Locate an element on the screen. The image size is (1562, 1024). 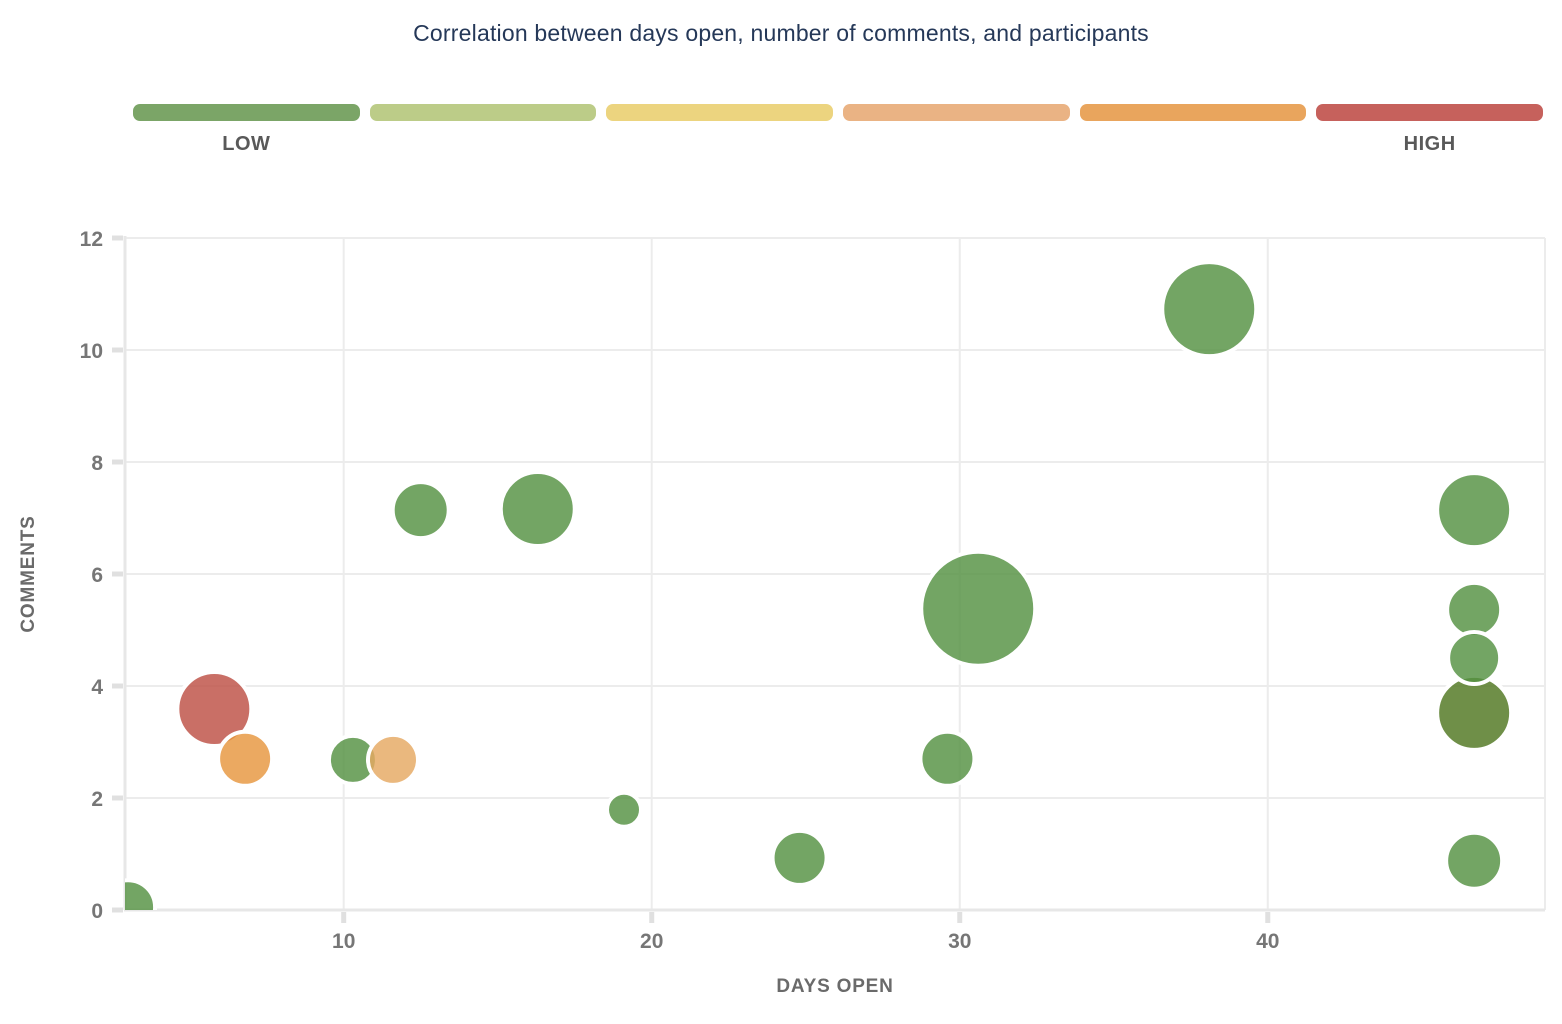
y-tick-label-0: 0 is located at coordinates (97, 911).